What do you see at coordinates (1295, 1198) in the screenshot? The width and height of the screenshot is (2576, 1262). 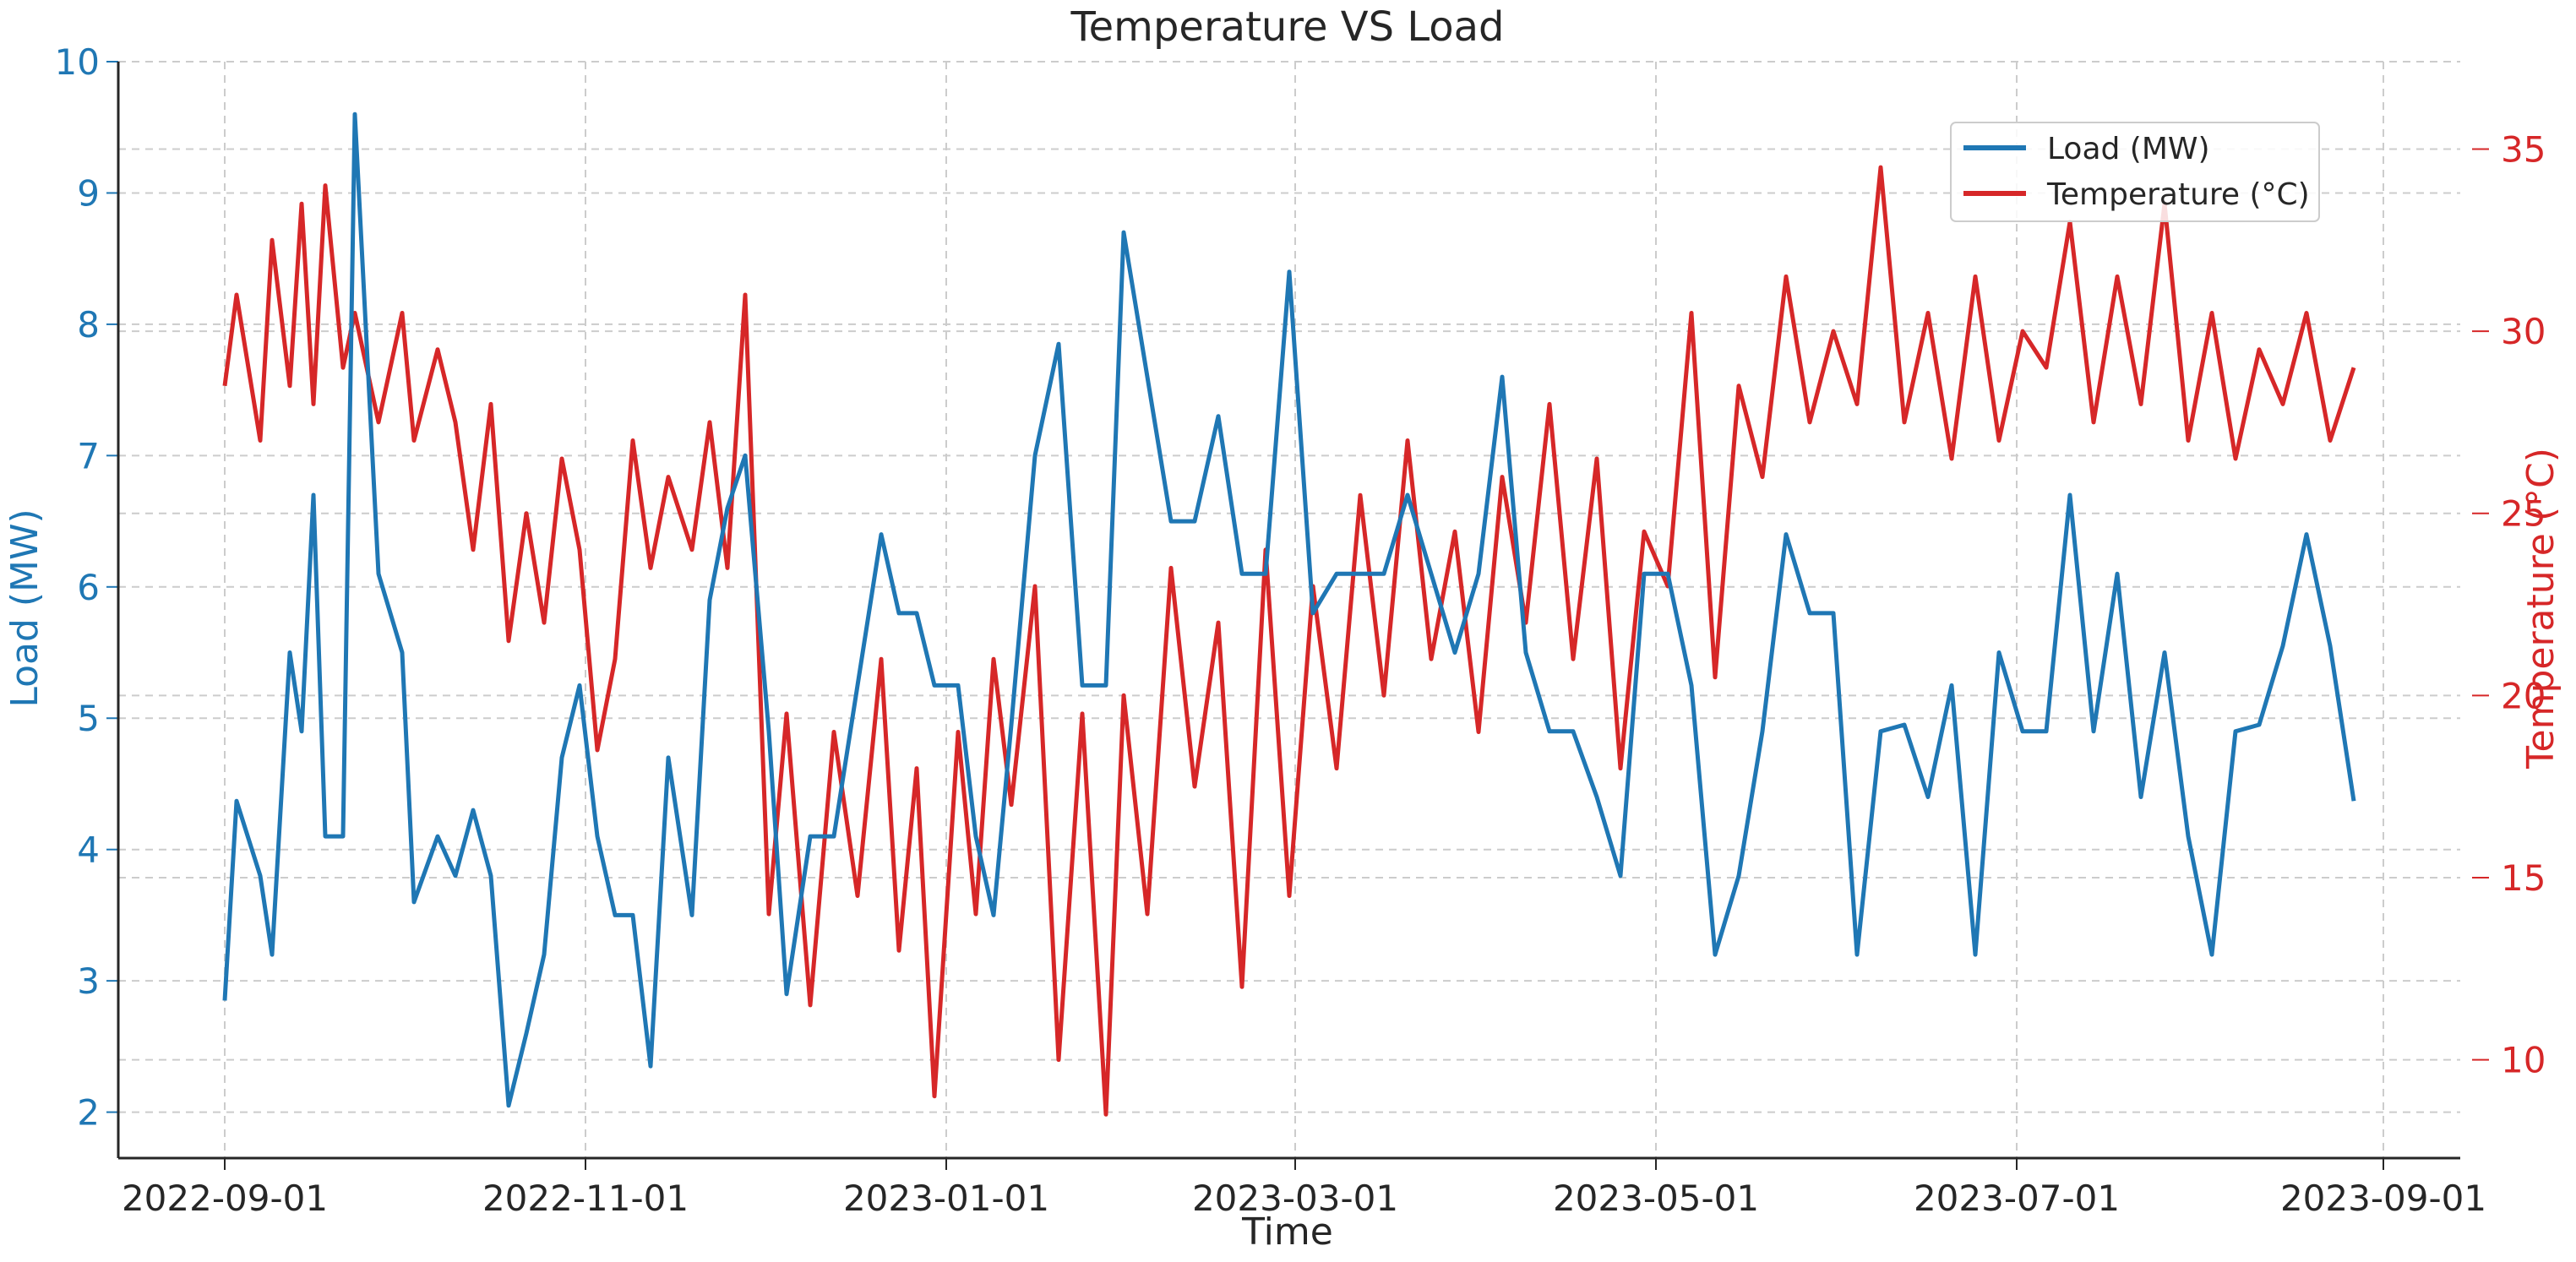 I see `x-tick-label: 2023-03-01` at bounding box center [1295, 1198].